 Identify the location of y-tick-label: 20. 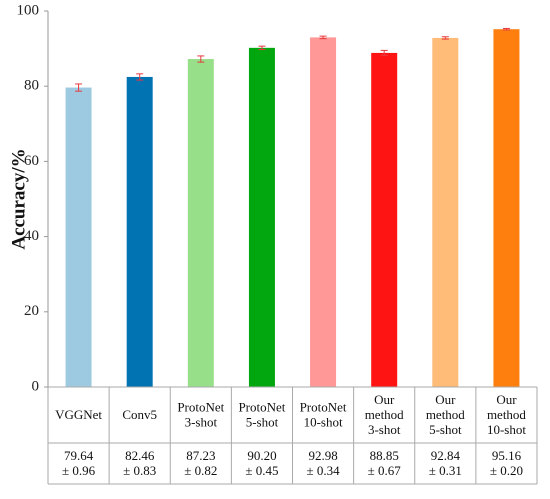
(31, 311).